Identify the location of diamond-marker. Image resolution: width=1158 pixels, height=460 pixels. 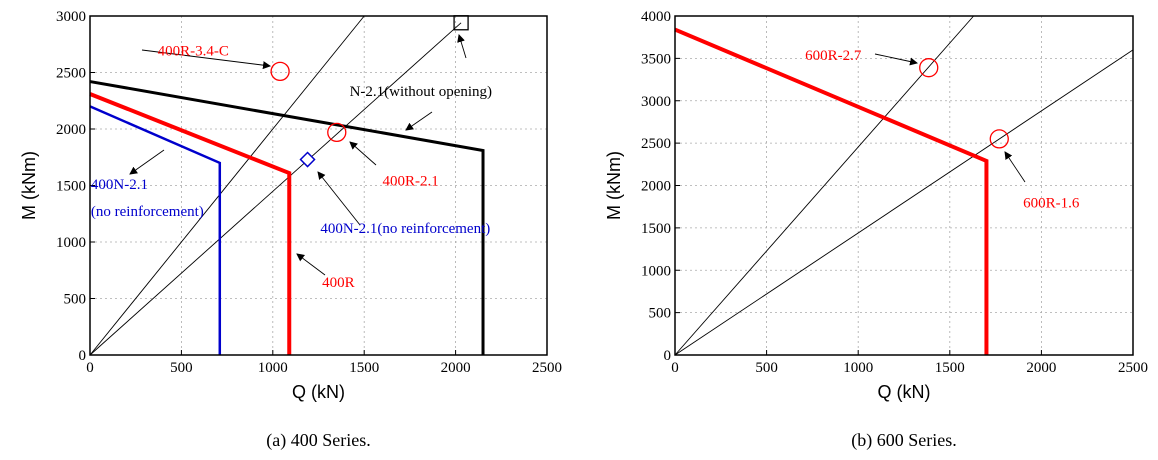
(307, 159).